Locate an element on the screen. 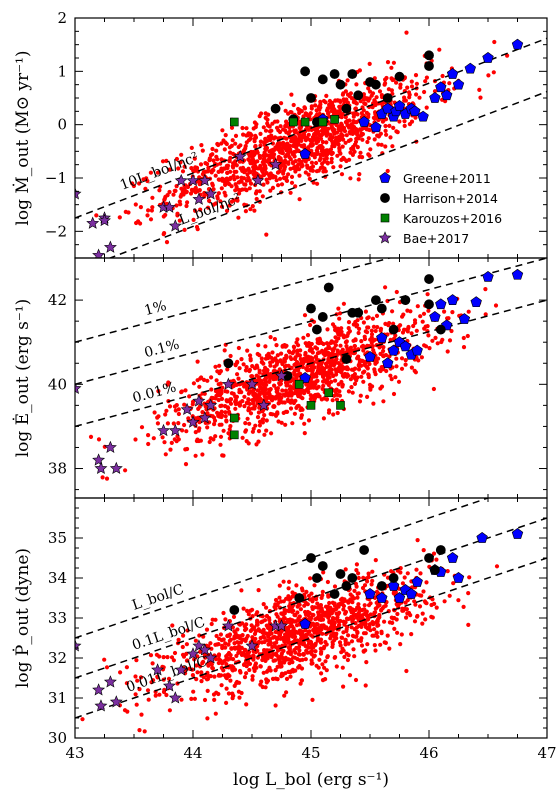 The width and height of the screenshot is (559, 802). y-tick-label: 40 is located at coordinates (57, 384).